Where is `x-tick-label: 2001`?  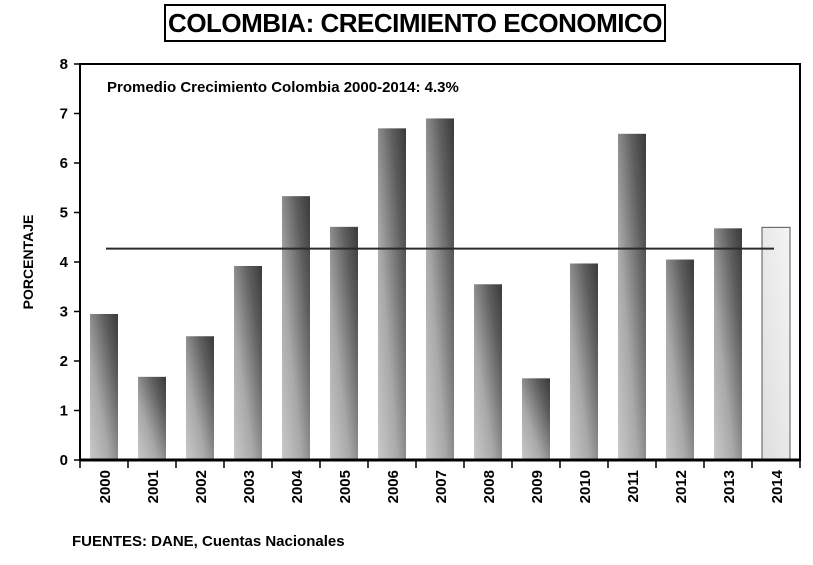 x-tick-label: 2001 is located at coordinates (153, 486).